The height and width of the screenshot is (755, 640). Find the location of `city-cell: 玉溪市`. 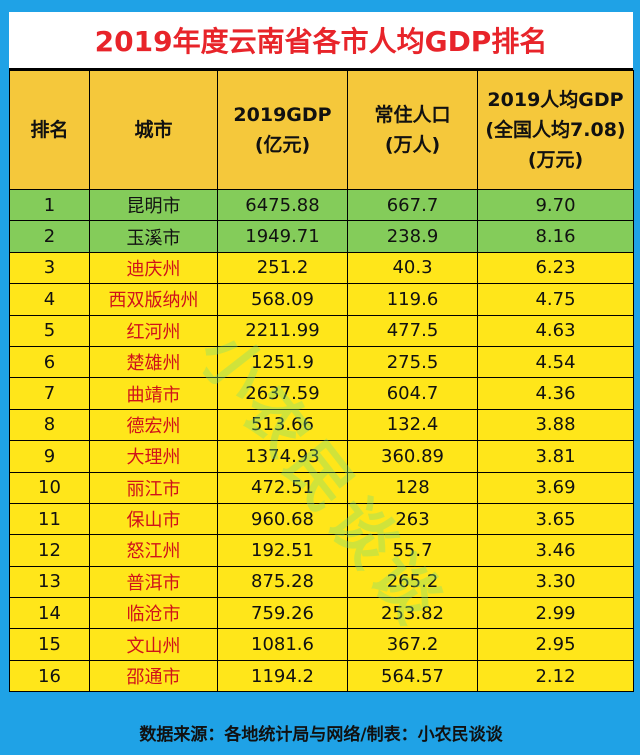

city-cell: 玉溪市 is located at coordinates (153, 236).